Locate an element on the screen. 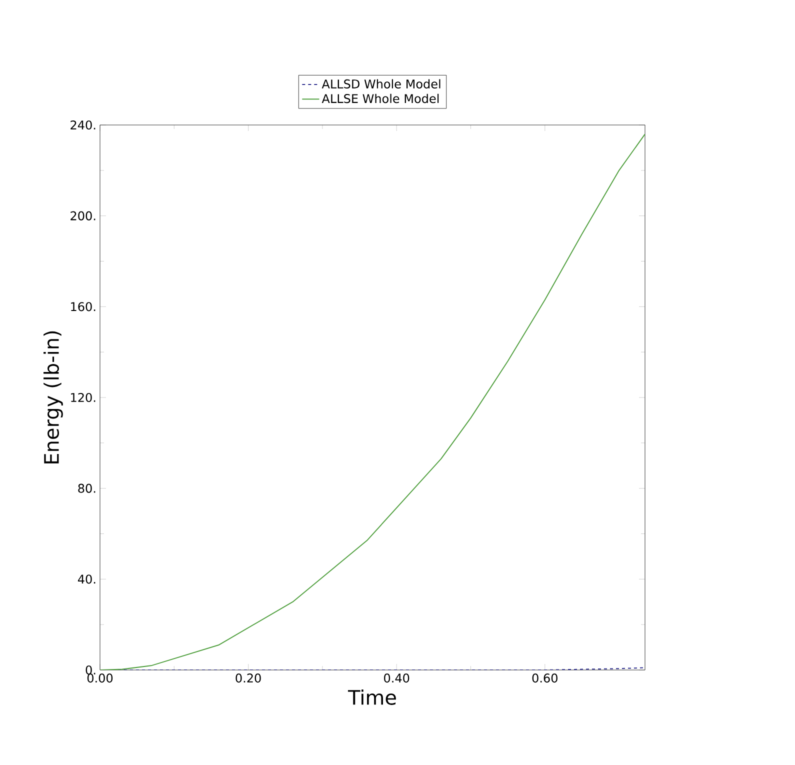 Image resolution: width=795 pixels, height=765 pixels. legend-label: ALLSD Whole Model is located at coordinates (381, 83).